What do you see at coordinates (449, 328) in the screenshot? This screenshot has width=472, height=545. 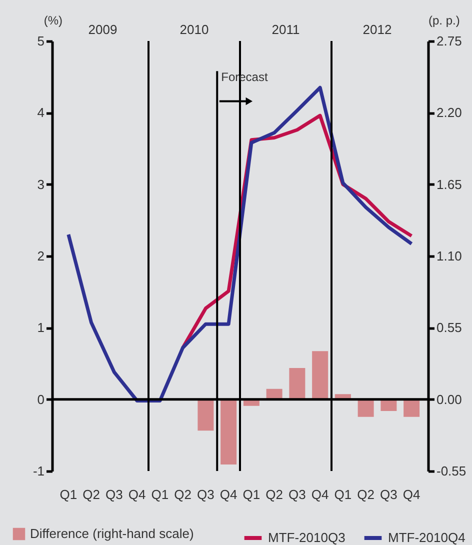 I see `y2-tick-label: 0.55` at bounding box center [449, 328].